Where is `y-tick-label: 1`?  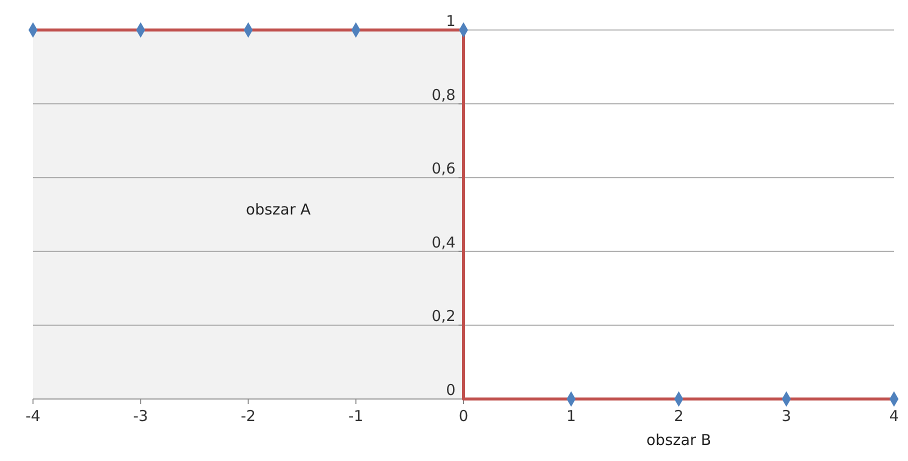
y-tick-label: 1 is located at coordinates (451, 21).